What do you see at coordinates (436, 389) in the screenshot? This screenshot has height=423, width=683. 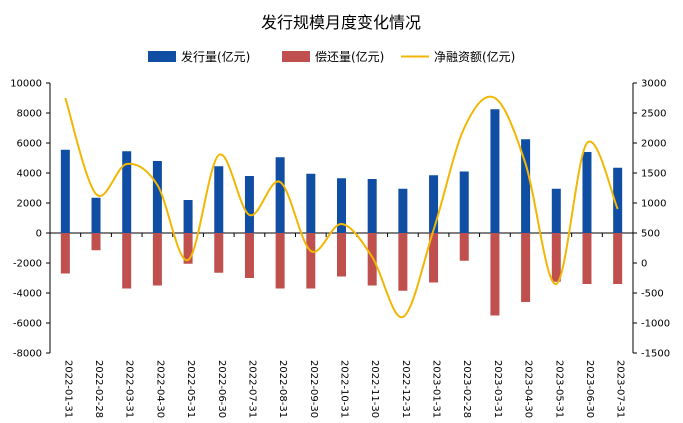 I see `x-tick-label: 2023-01-31` at bounding box center [436, 389].